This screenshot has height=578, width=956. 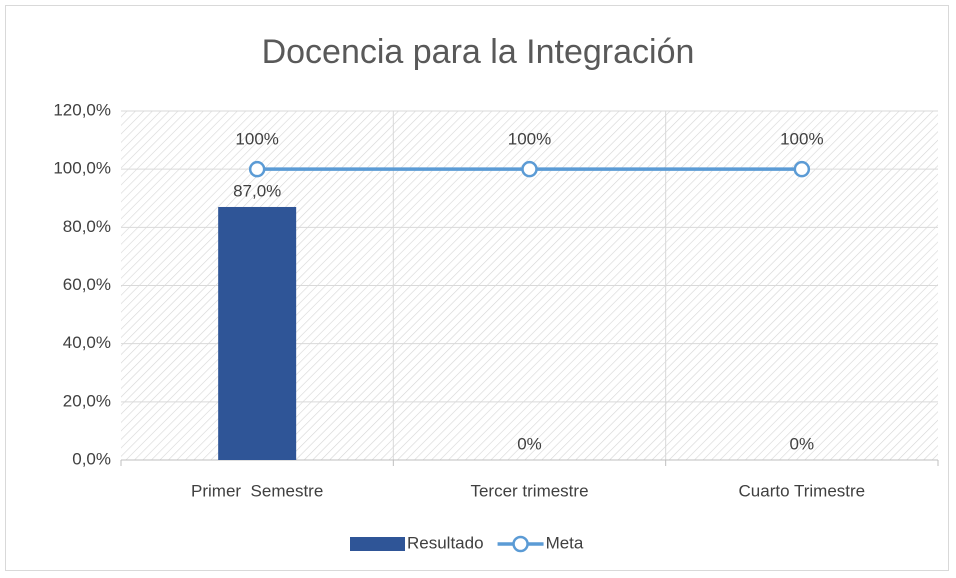 I want to click on y-tick-label: 60,0%, so click(x=87, y=284).